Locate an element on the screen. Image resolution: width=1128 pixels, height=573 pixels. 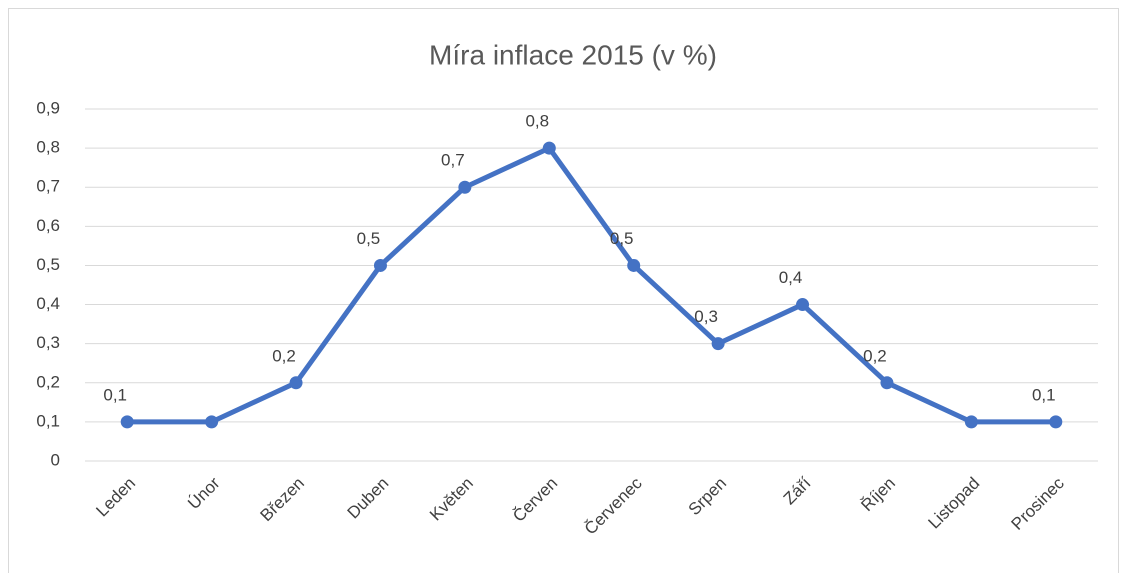
x-tick-label: Březen is located at coordinates (283, 500).